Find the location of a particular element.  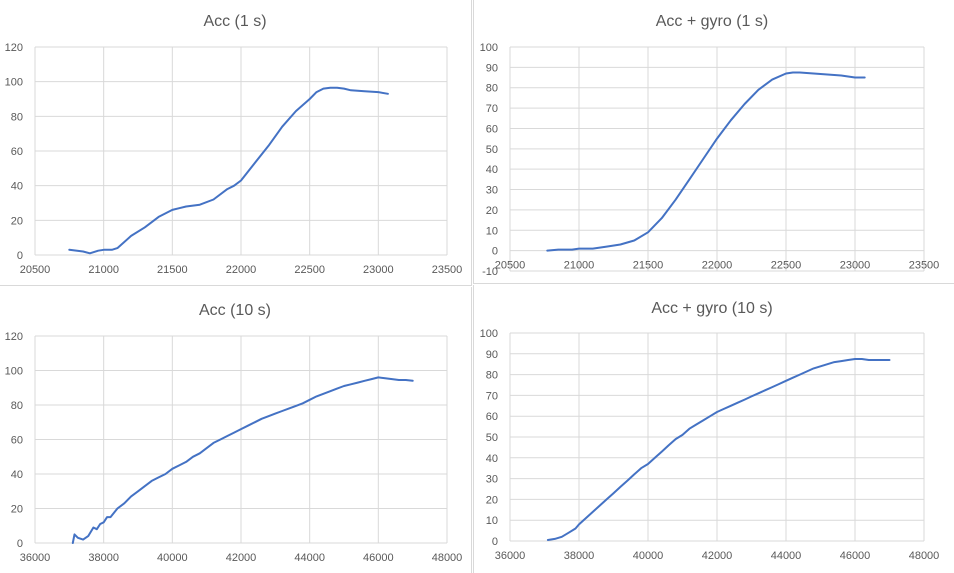

chart-title: Acc + gyro (1 s) is located at coordinates (712, 21).